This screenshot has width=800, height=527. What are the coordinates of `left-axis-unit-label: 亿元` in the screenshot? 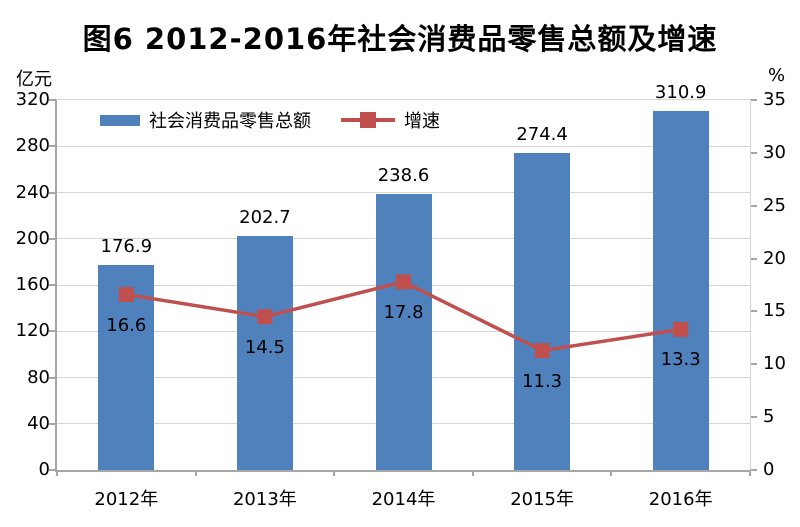 It's located at (34, 79).